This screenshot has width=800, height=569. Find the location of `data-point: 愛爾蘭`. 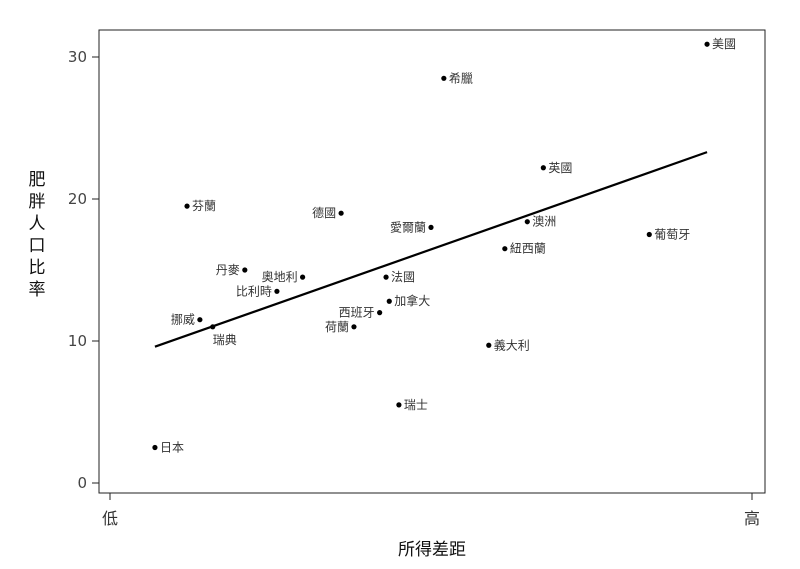

data-point: 愛爾蘭 is located at coordinates (412, 227).